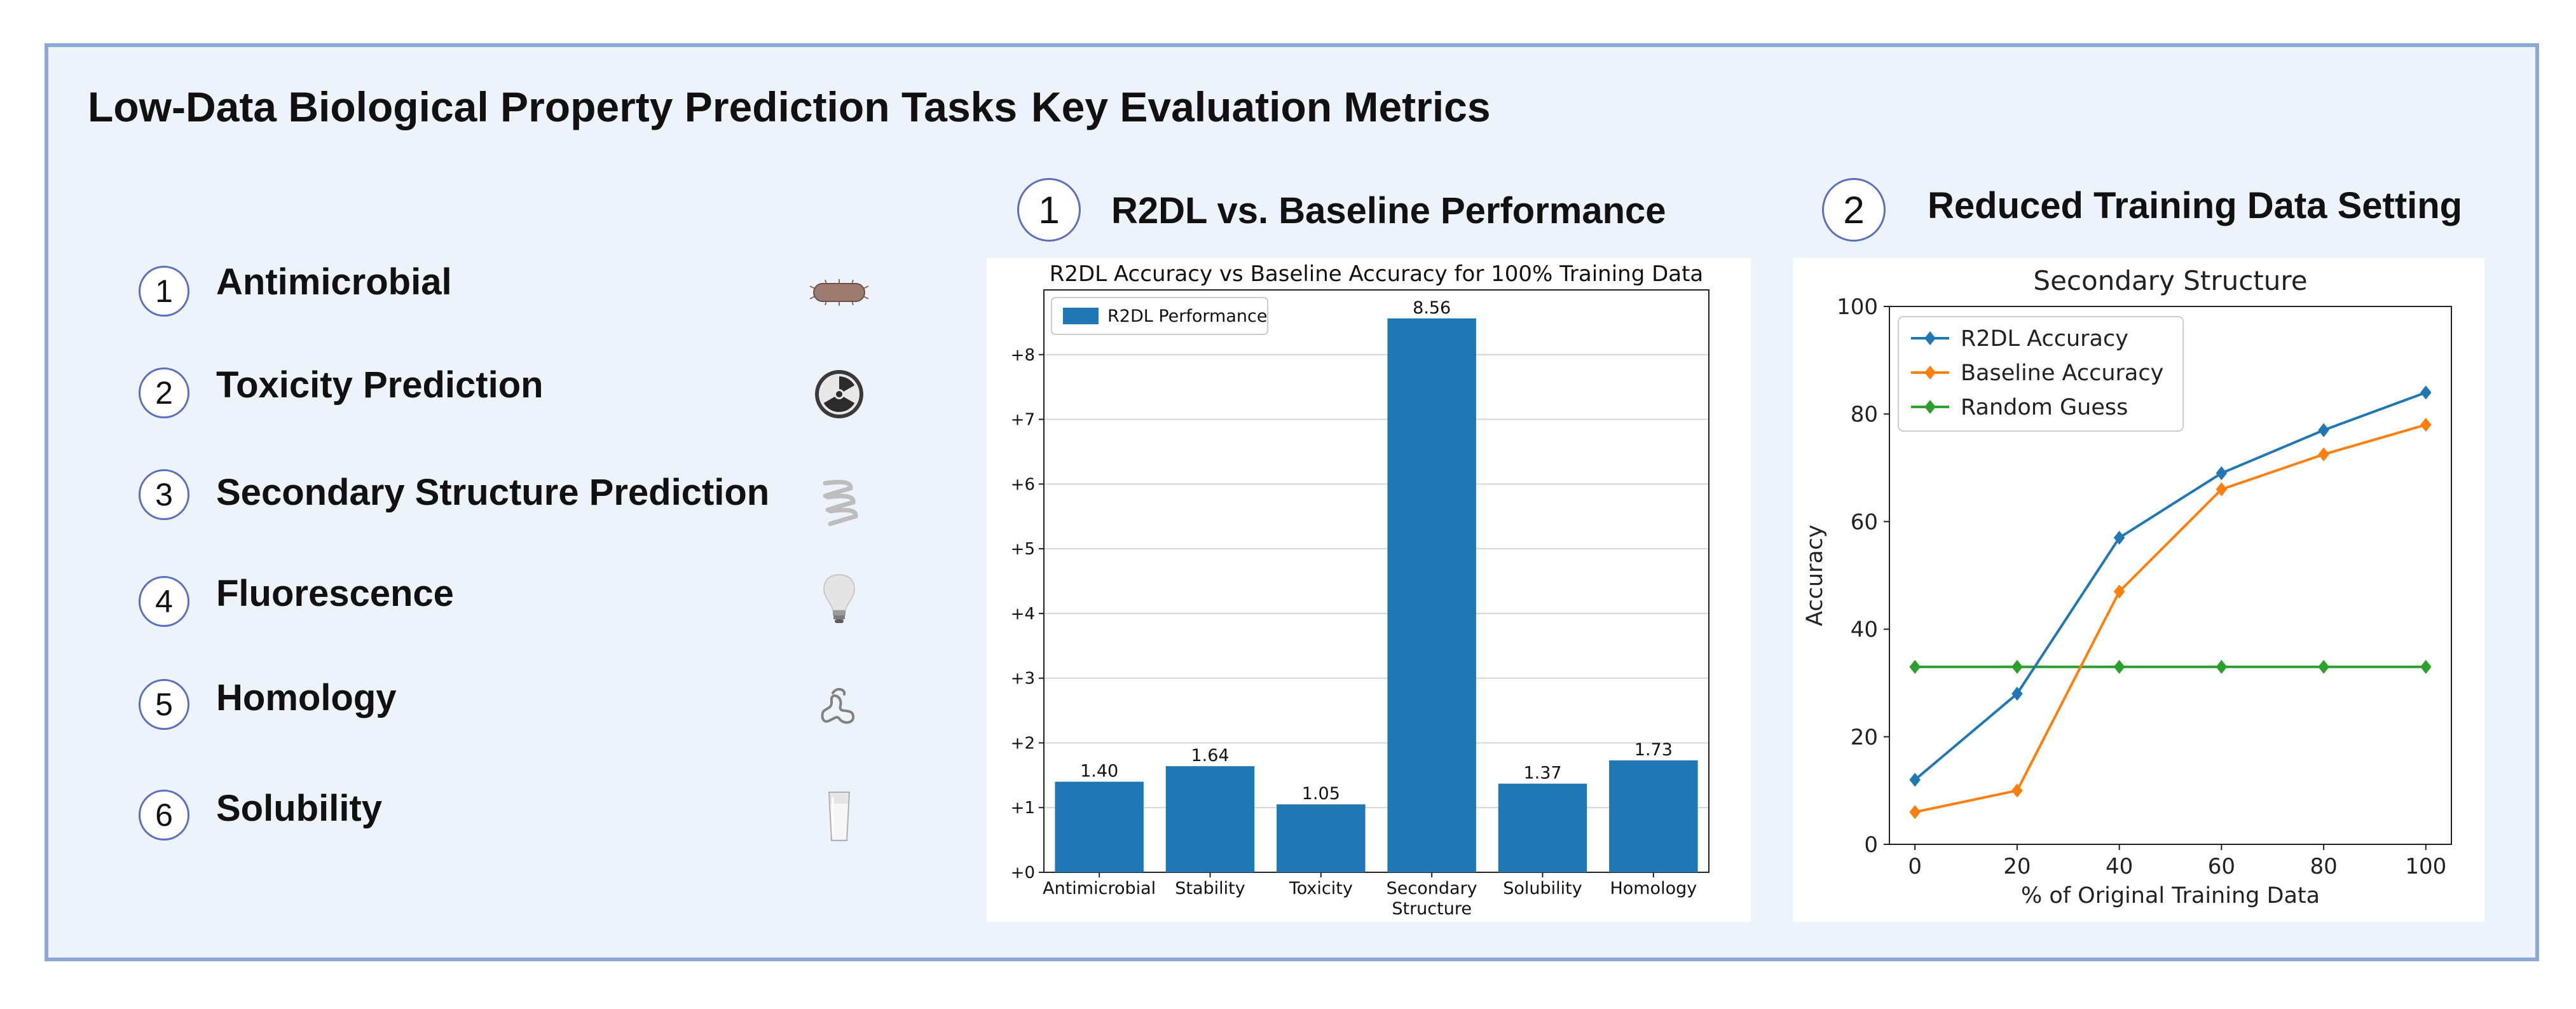 The height and width of the screenshot is (1009, 2576). I want to click on helix-icon, so click(839, 502).